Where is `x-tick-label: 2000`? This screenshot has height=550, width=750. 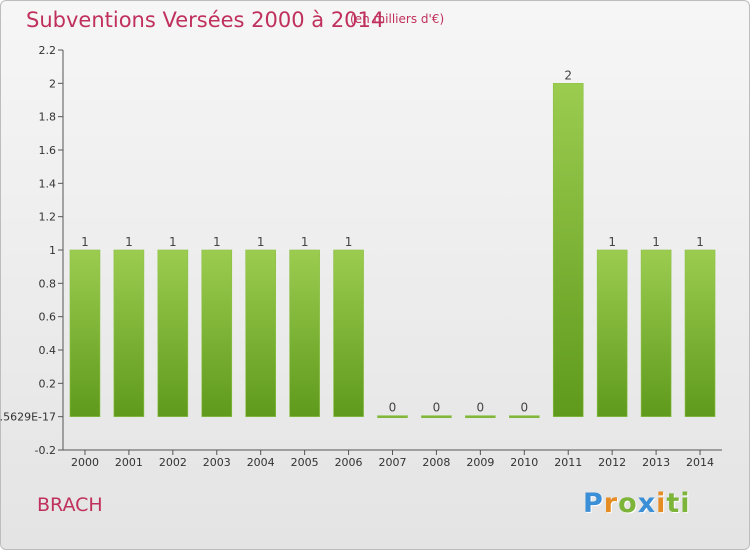
x-tick-label: 2000 is located at coordinates (85, 462).